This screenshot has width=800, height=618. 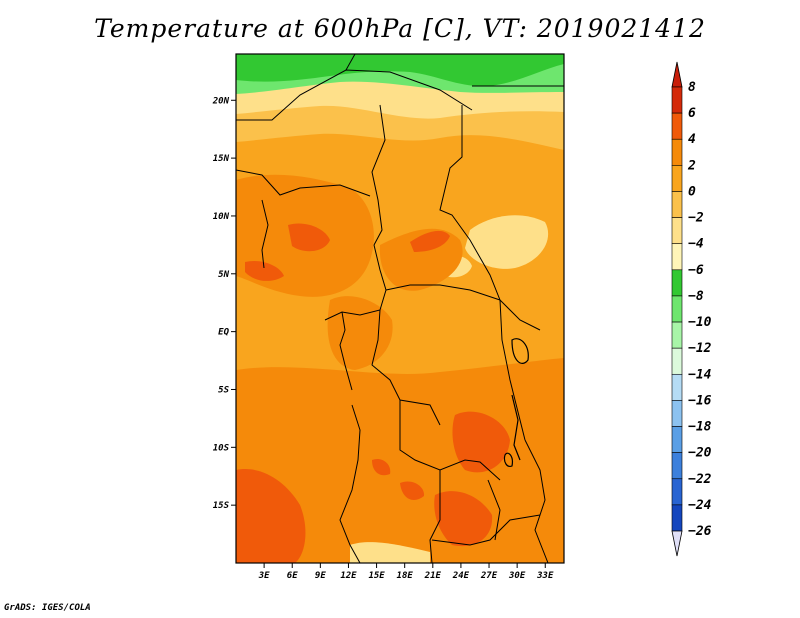 What do you see at coordinates (545, 576) in the screenshot?
I see `lon-tick-label: 33E` at bounding box center [545, 576].